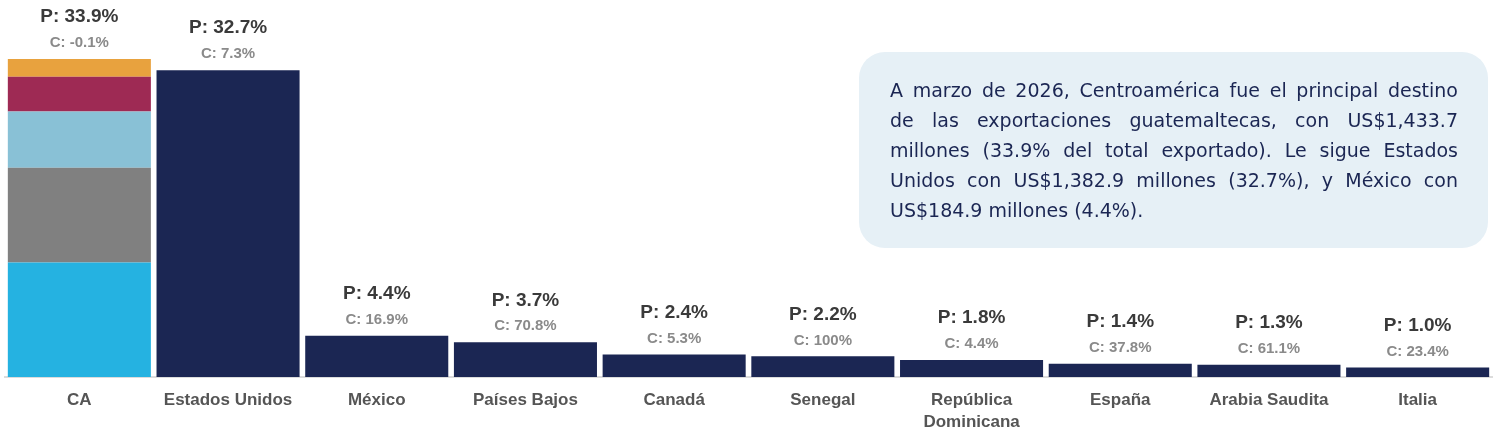 This screenshot has width=1496, height=436. Describe the element at coordinates (79, 399) in the screenshot. I see `x-tick-label: CA` at that location.